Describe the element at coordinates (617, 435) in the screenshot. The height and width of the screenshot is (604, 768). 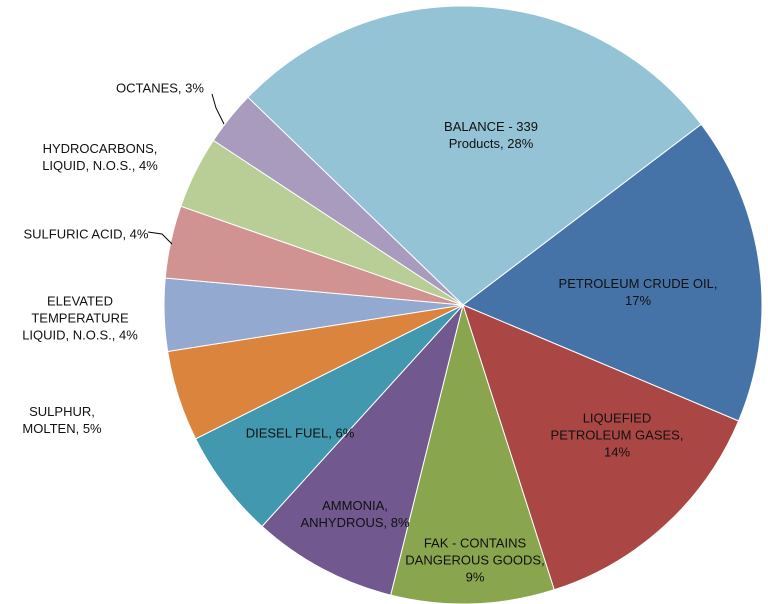
I see `data-label: LIQUEFIED PETROLEUM GASES, 14%` at that location.